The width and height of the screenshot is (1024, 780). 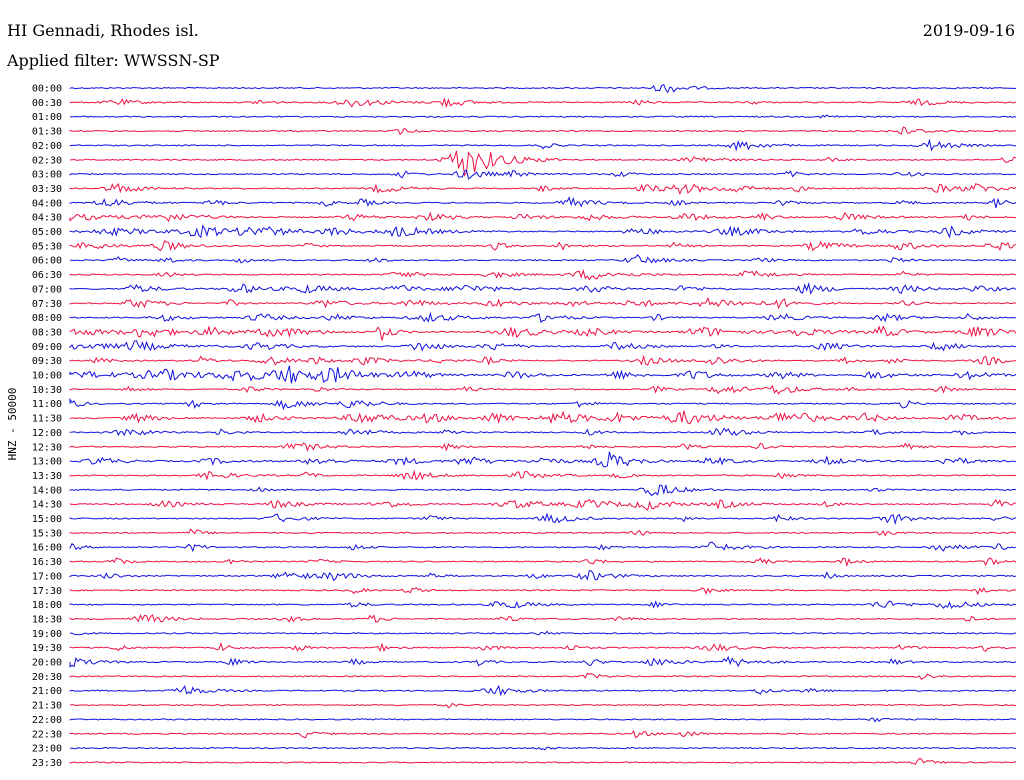 I want to click on time-tick-label: 15:30, so click(x=47, y=533).